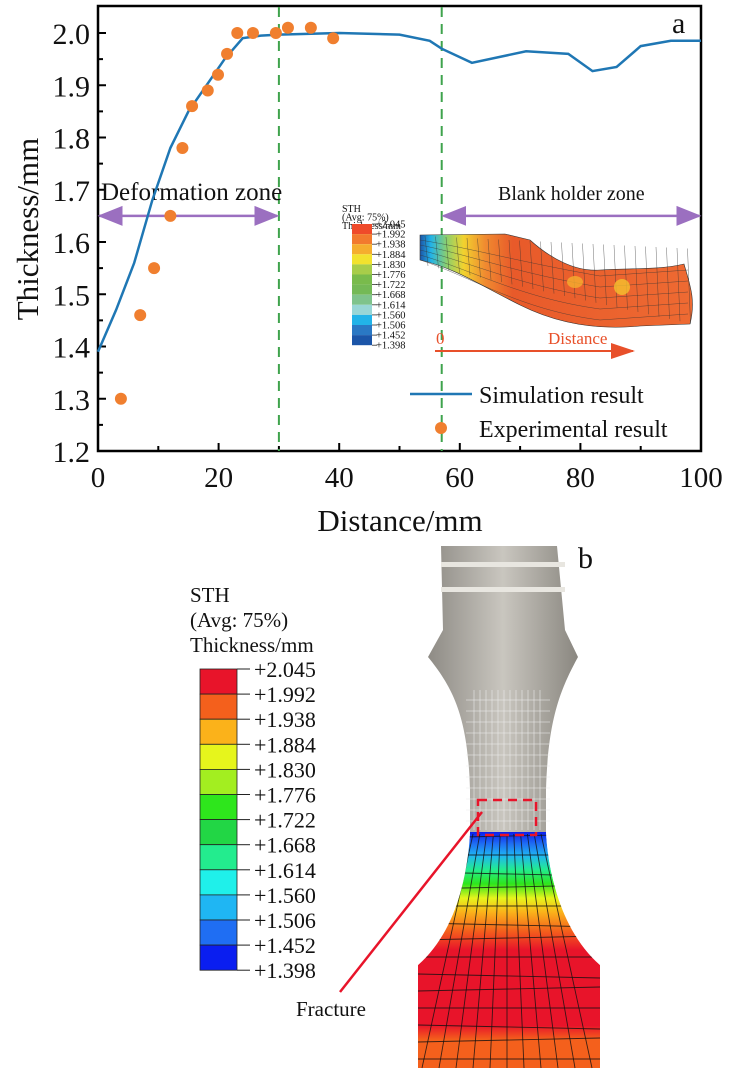 The height and width of the screenshot is (1074, 732). I want to click on y-tick-label: 2.0, so click(72, 34).